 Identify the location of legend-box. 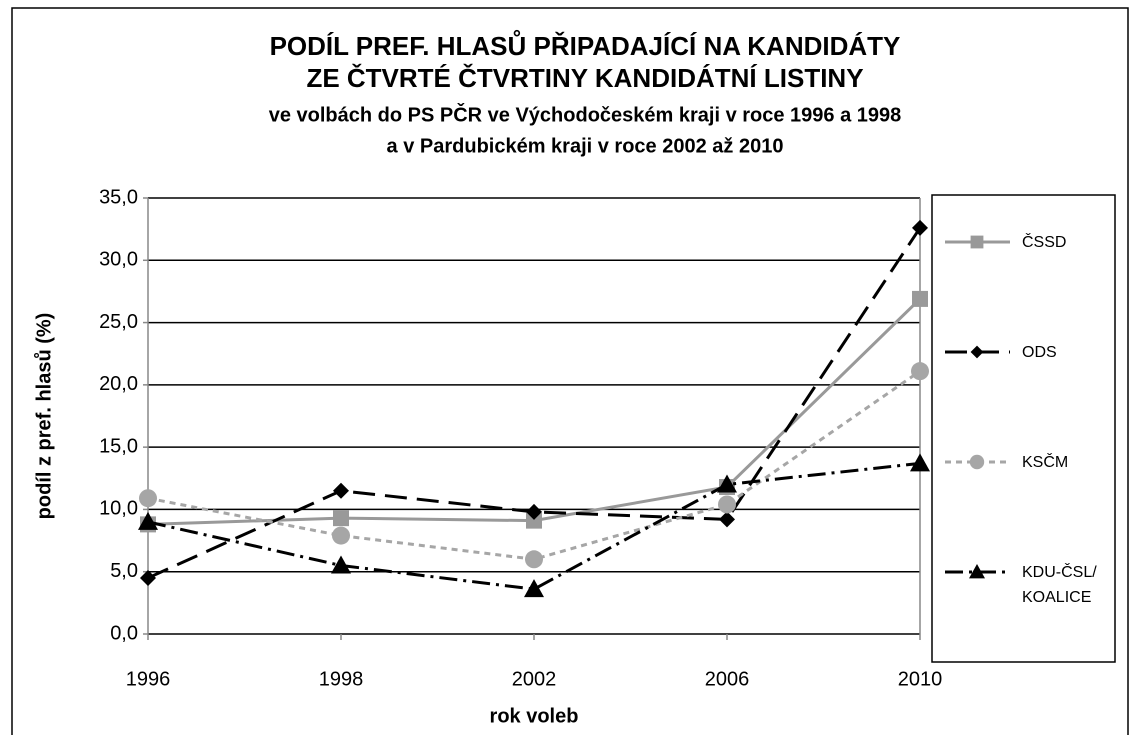
(1023, 428).